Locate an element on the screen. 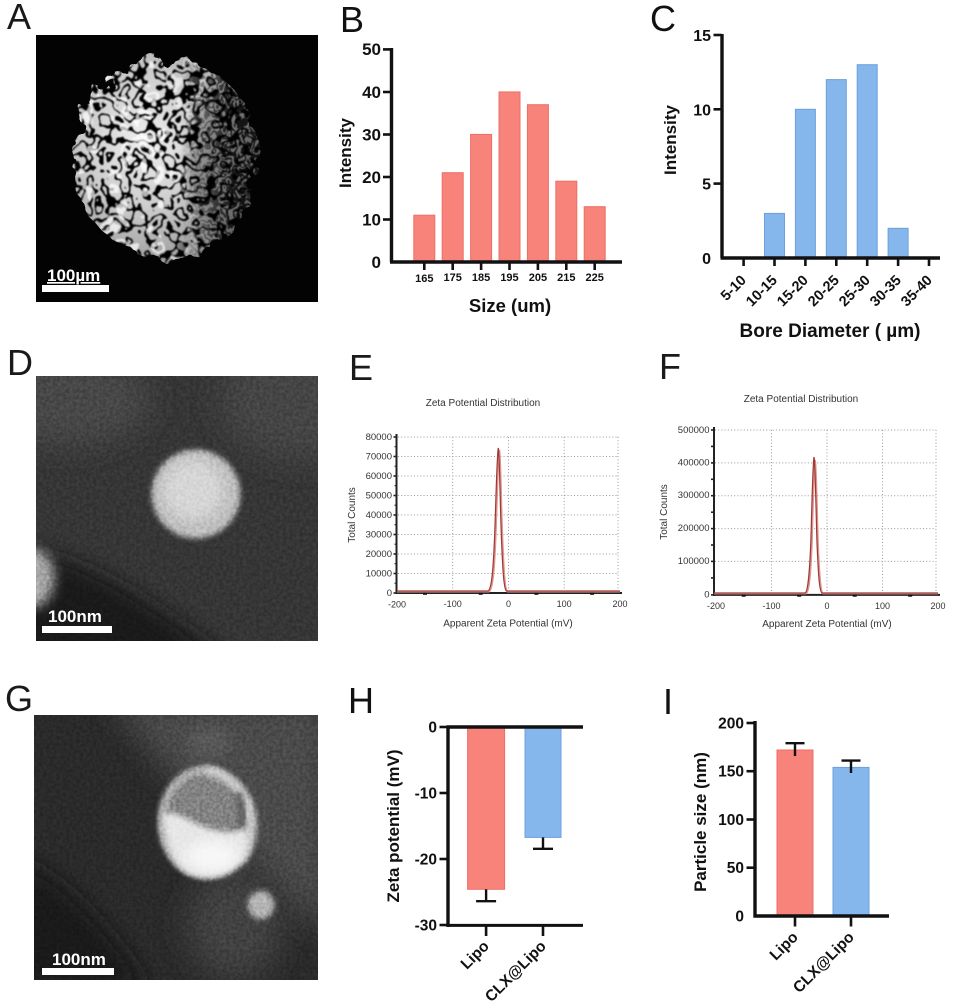  svg-text: 500000 is located at coordinates (694, 430).